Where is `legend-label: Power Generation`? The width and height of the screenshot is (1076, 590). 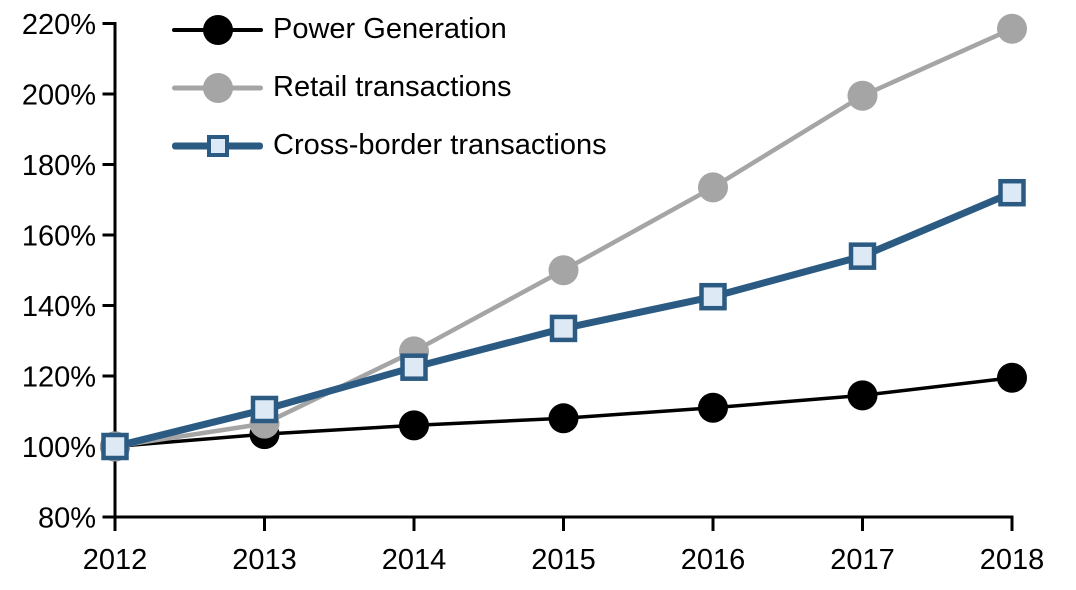
legend-label: Power Generation is located at coordinates (390, 29).